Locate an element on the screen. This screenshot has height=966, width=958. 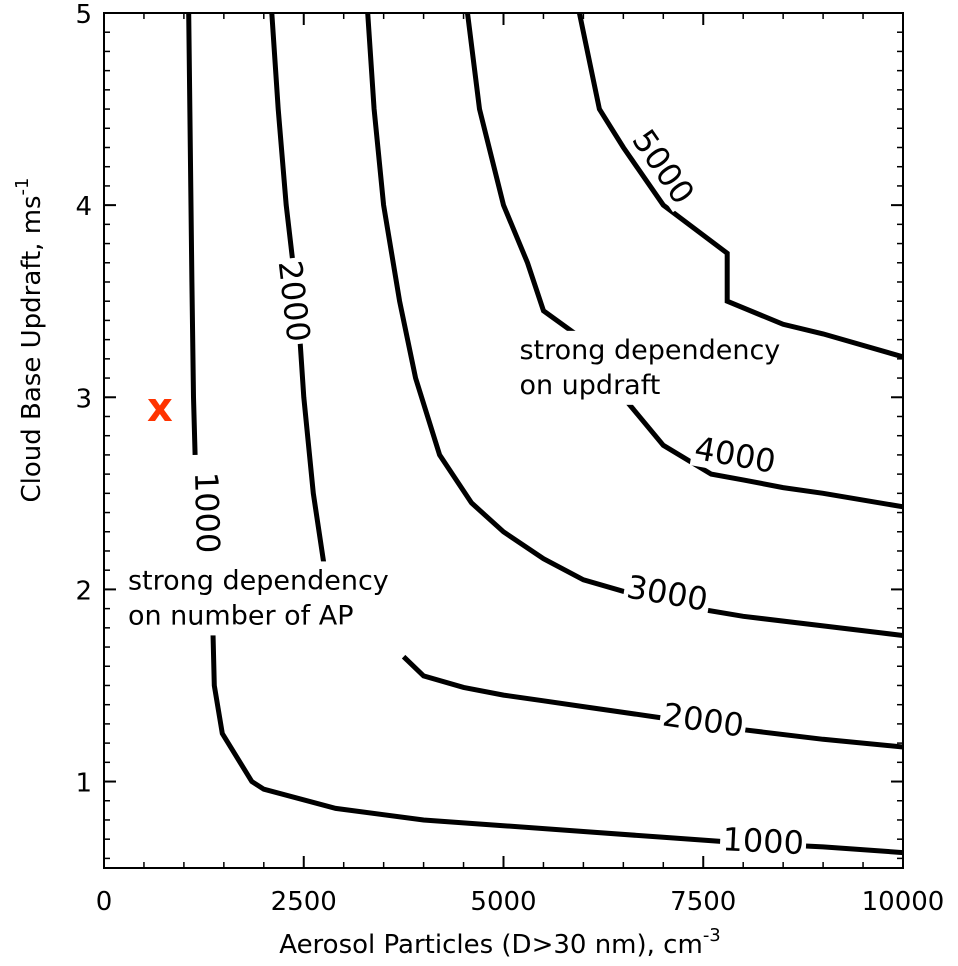
y-tick-label: 1 is located at coordinates (83, 784).